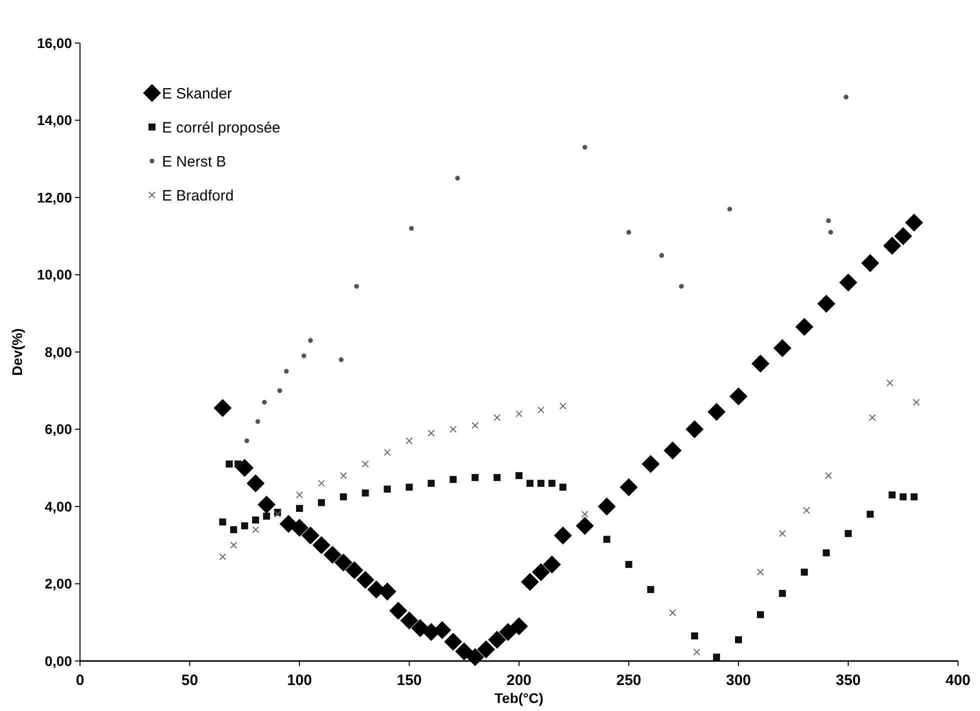 The image size is (980, 711). Describe the element at coordinates (58, 584) in the screenshot. I see `y-tick-label: 2,00` at that location.